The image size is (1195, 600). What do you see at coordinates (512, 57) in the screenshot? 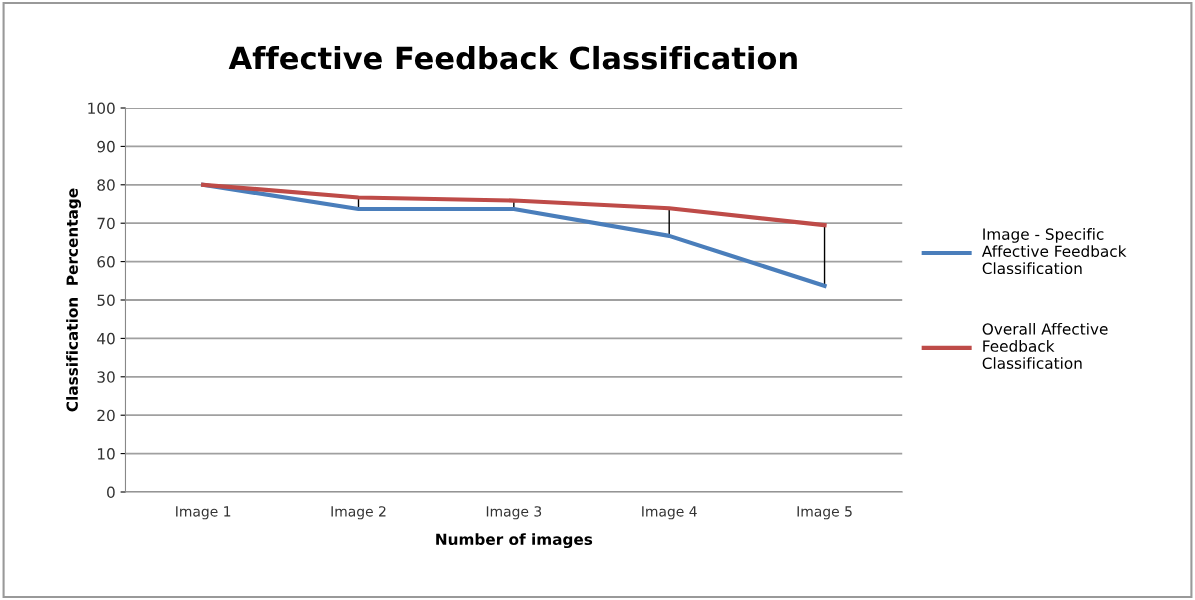
I see `chart-title: Affective Feedback Classification` at bounding box center [512, 57].